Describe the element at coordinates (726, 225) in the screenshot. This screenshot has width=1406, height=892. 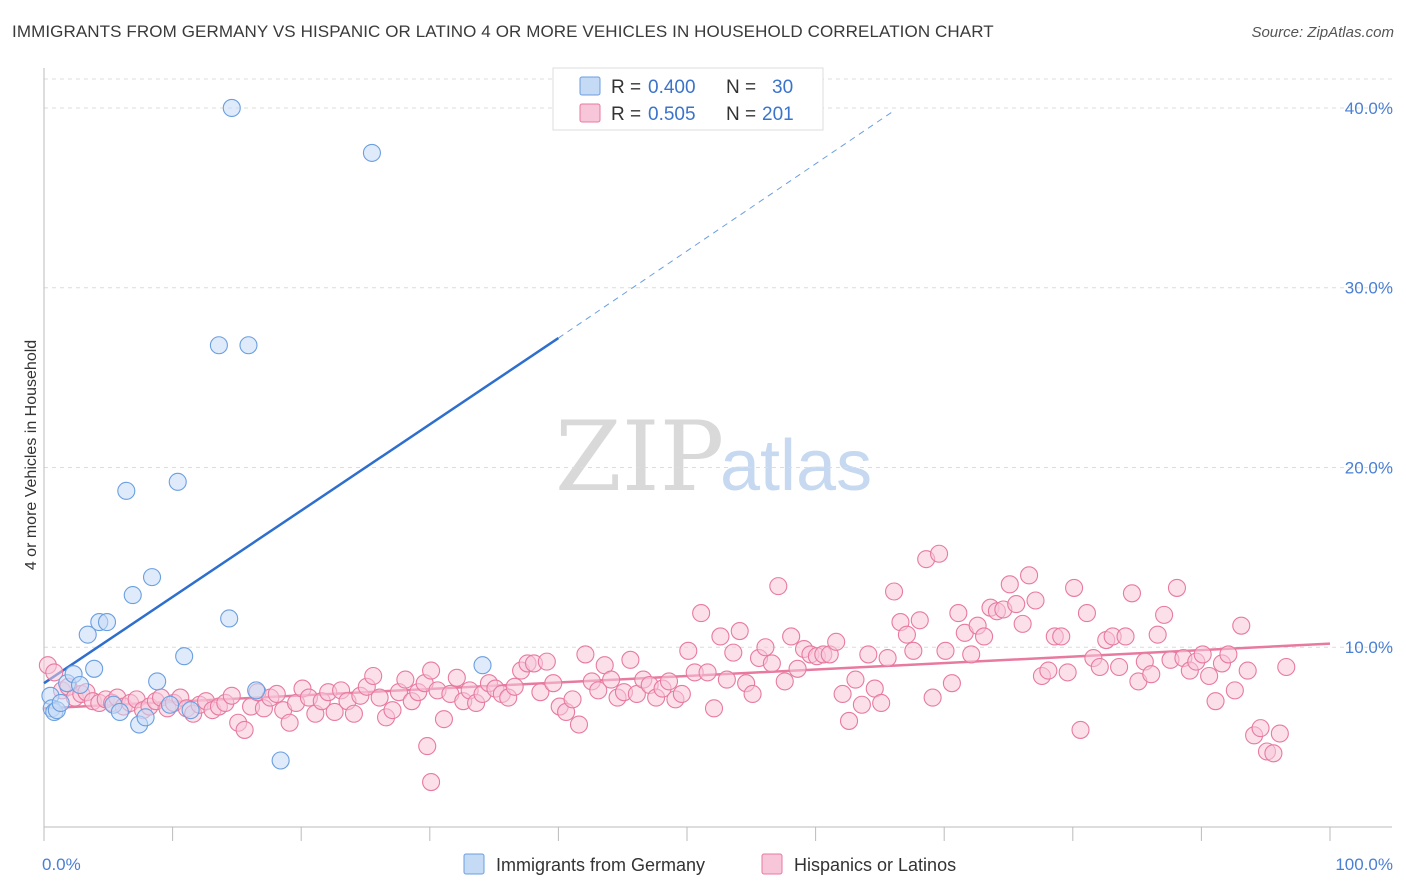
I see `trend-line-germany-extension` at that location.